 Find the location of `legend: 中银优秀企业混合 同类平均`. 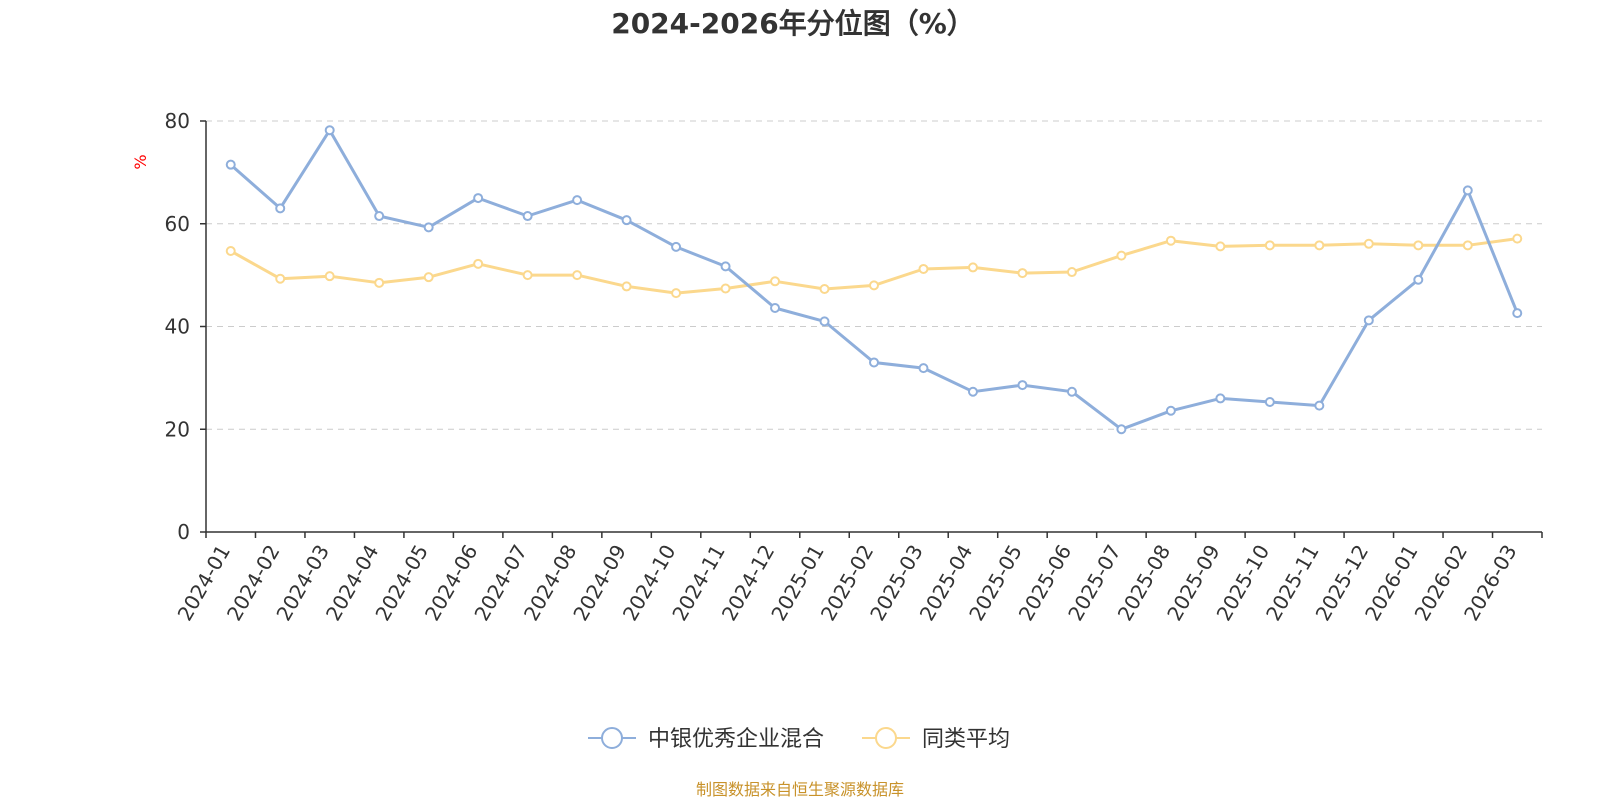

legend: 中银优秀企业混合 同类平均 is located at coordinates (799, 739).